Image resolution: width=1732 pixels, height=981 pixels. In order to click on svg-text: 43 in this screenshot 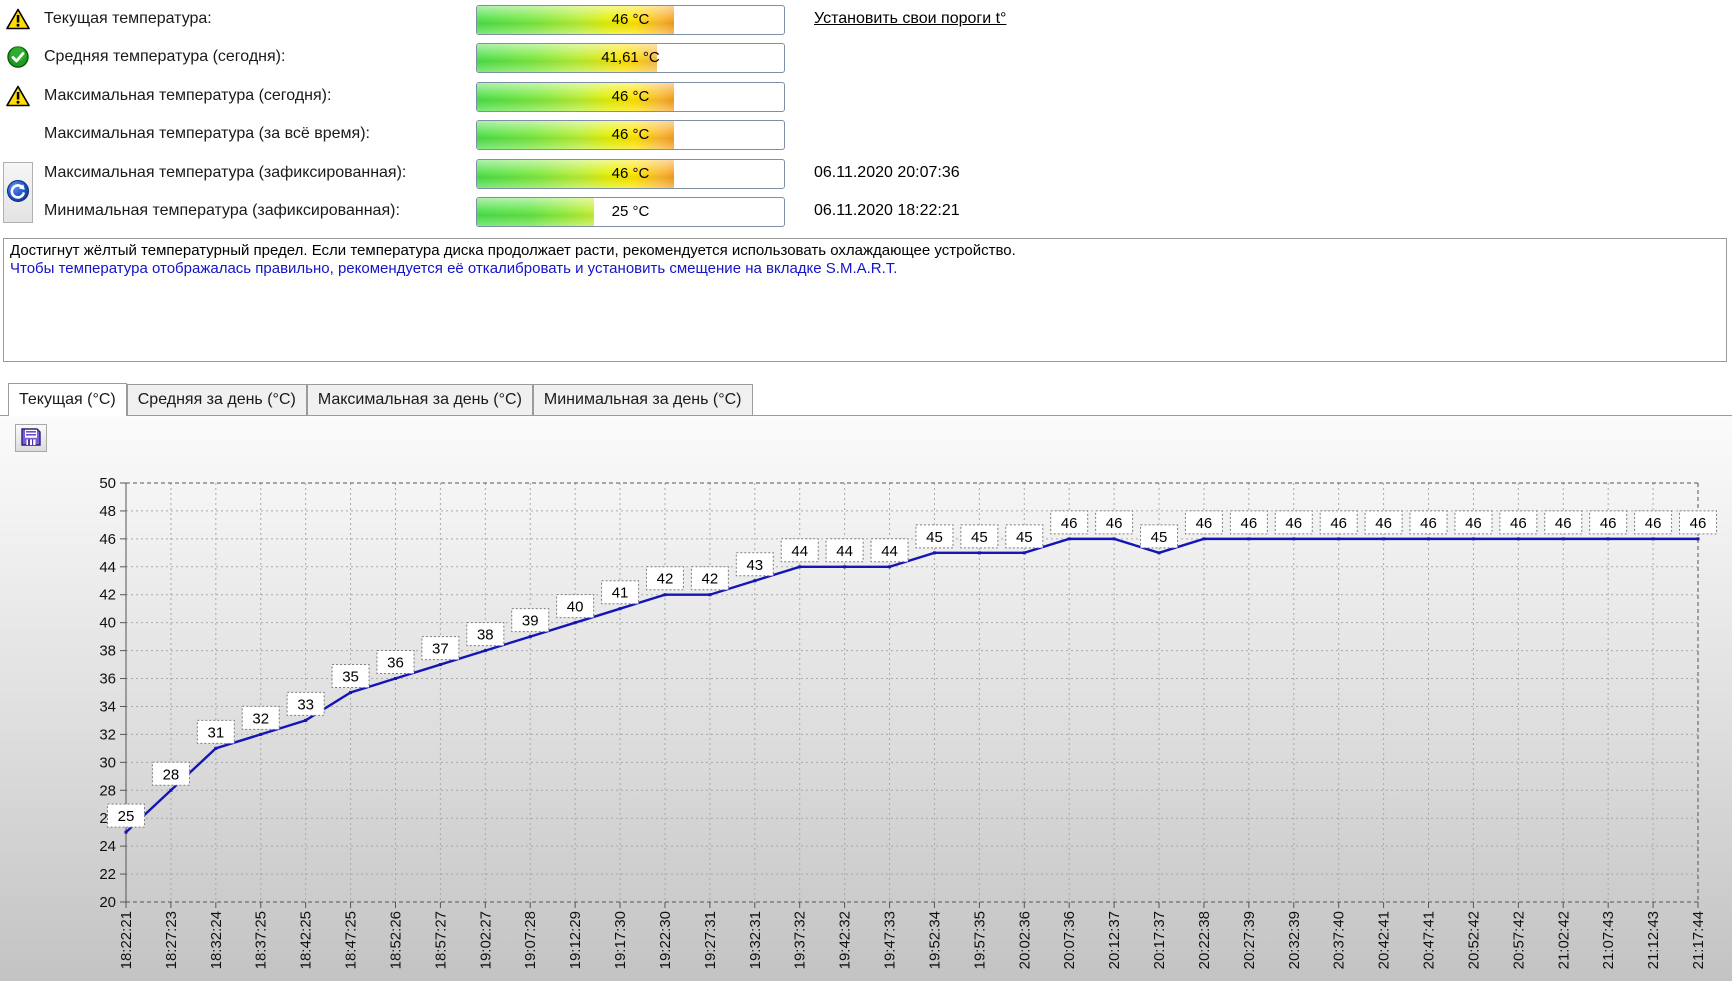, I will do `click(754, 565)`.